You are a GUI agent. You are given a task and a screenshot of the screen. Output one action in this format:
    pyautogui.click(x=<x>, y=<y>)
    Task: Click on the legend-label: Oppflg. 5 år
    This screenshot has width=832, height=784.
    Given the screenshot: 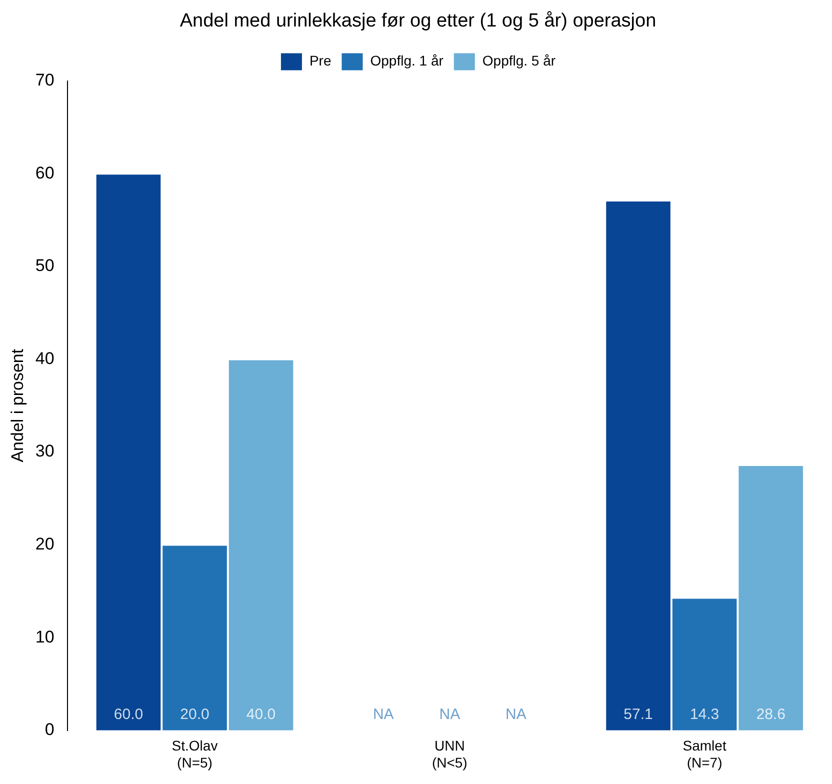 What is the action you would take?
    pyautogui.click(x=519, y=60)
    